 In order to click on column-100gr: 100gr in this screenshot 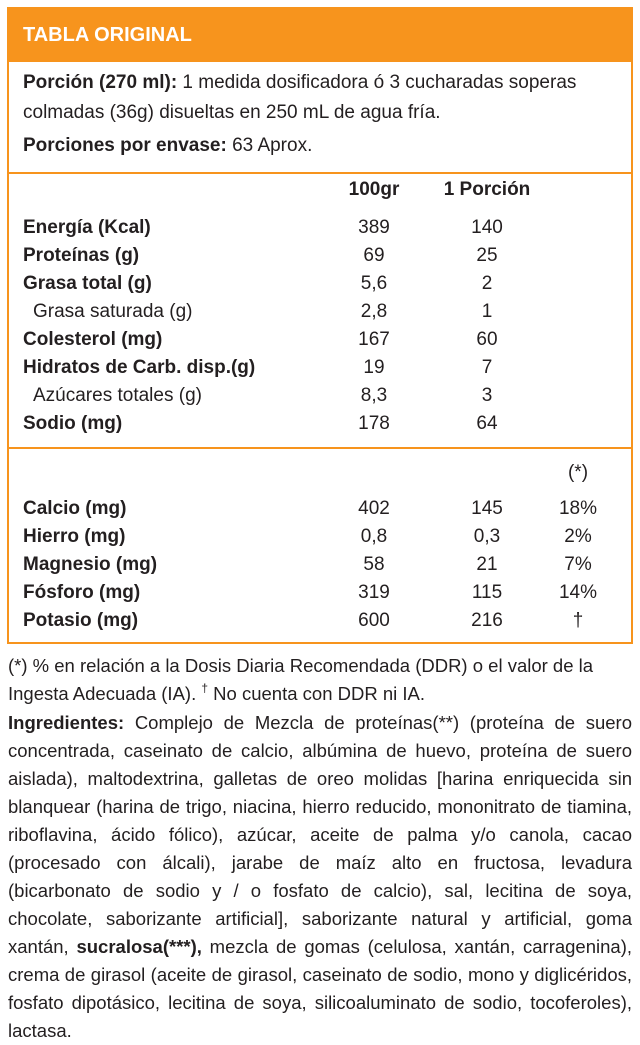, I will do `click(374, 189)`.